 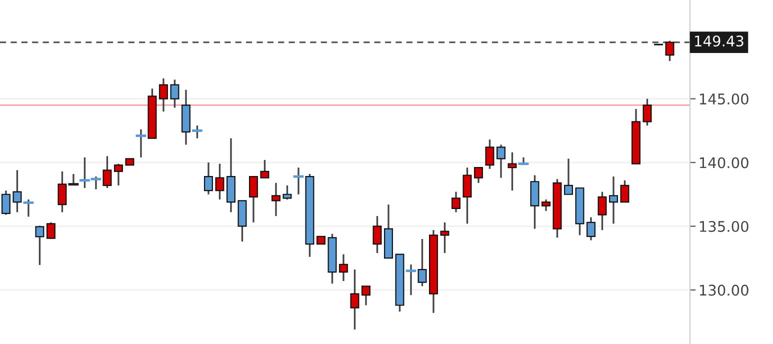 What do you see at coordinates (724, 99) in the screenshot?
I see `y-tick-label: 145.00` at bounding box center [724, 99].